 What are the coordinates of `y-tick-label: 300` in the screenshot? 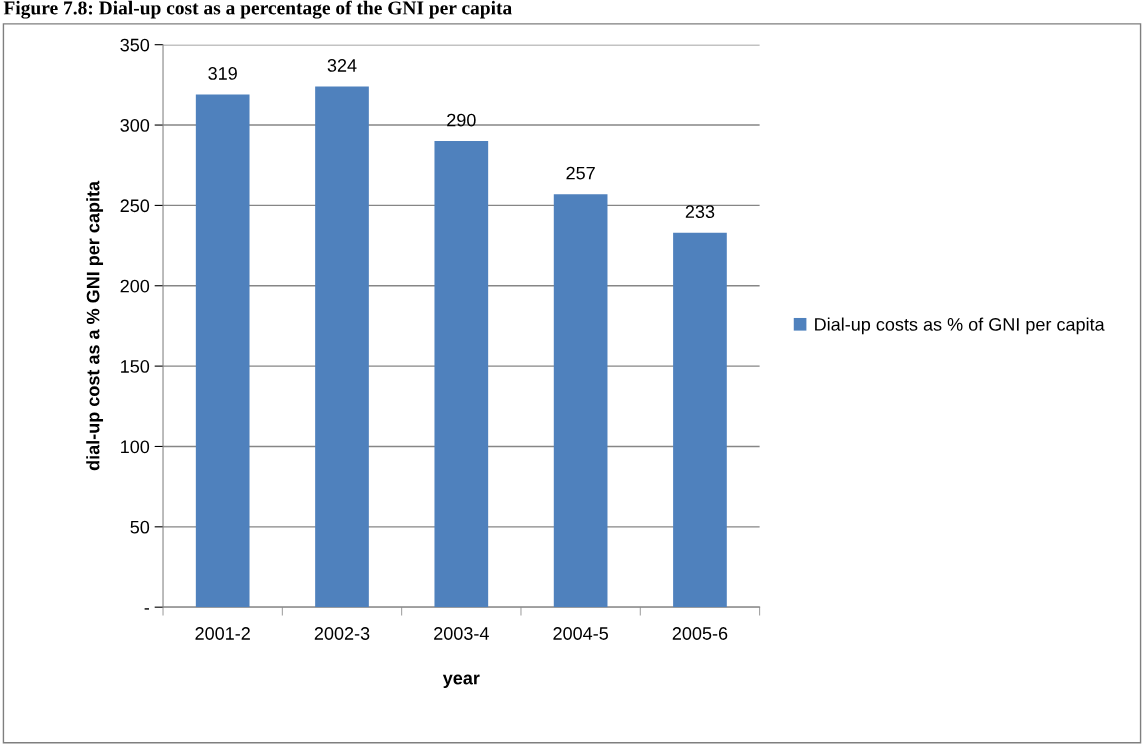 It's located at (135, 125).